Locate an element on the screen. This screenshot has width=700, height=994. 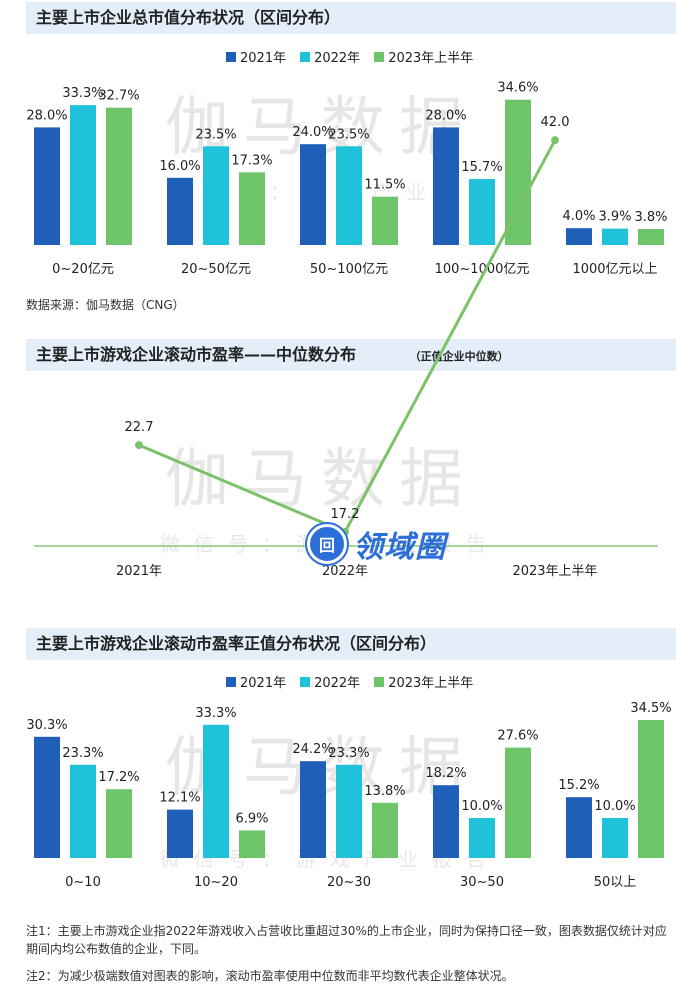
chart1-bar-label-3-1: 15.7% is located at coordinates (481, 167).